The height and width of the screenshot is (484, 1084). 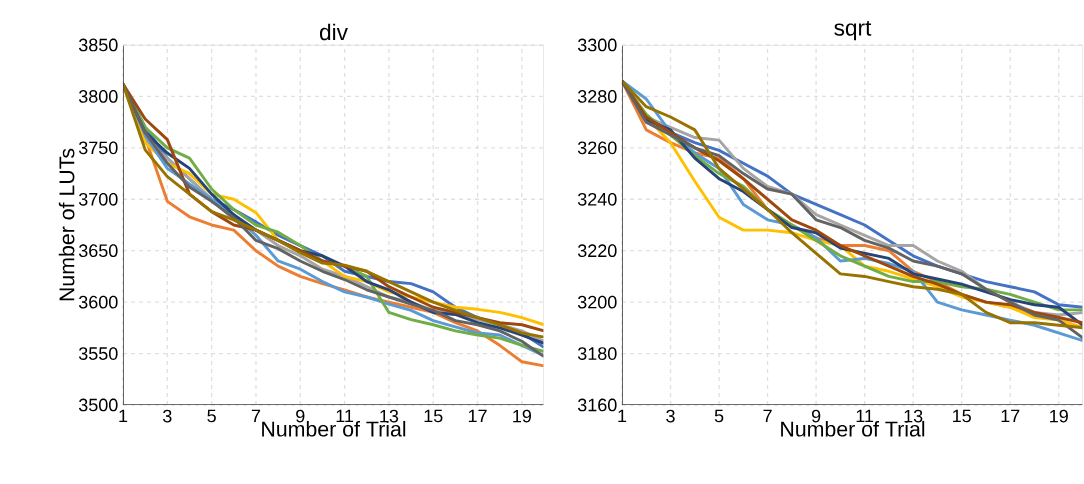 What do you see at coordinates (597, 405) in the screenshot?
I see `y-tick-label: 3160` at bounding box center [597, 405].